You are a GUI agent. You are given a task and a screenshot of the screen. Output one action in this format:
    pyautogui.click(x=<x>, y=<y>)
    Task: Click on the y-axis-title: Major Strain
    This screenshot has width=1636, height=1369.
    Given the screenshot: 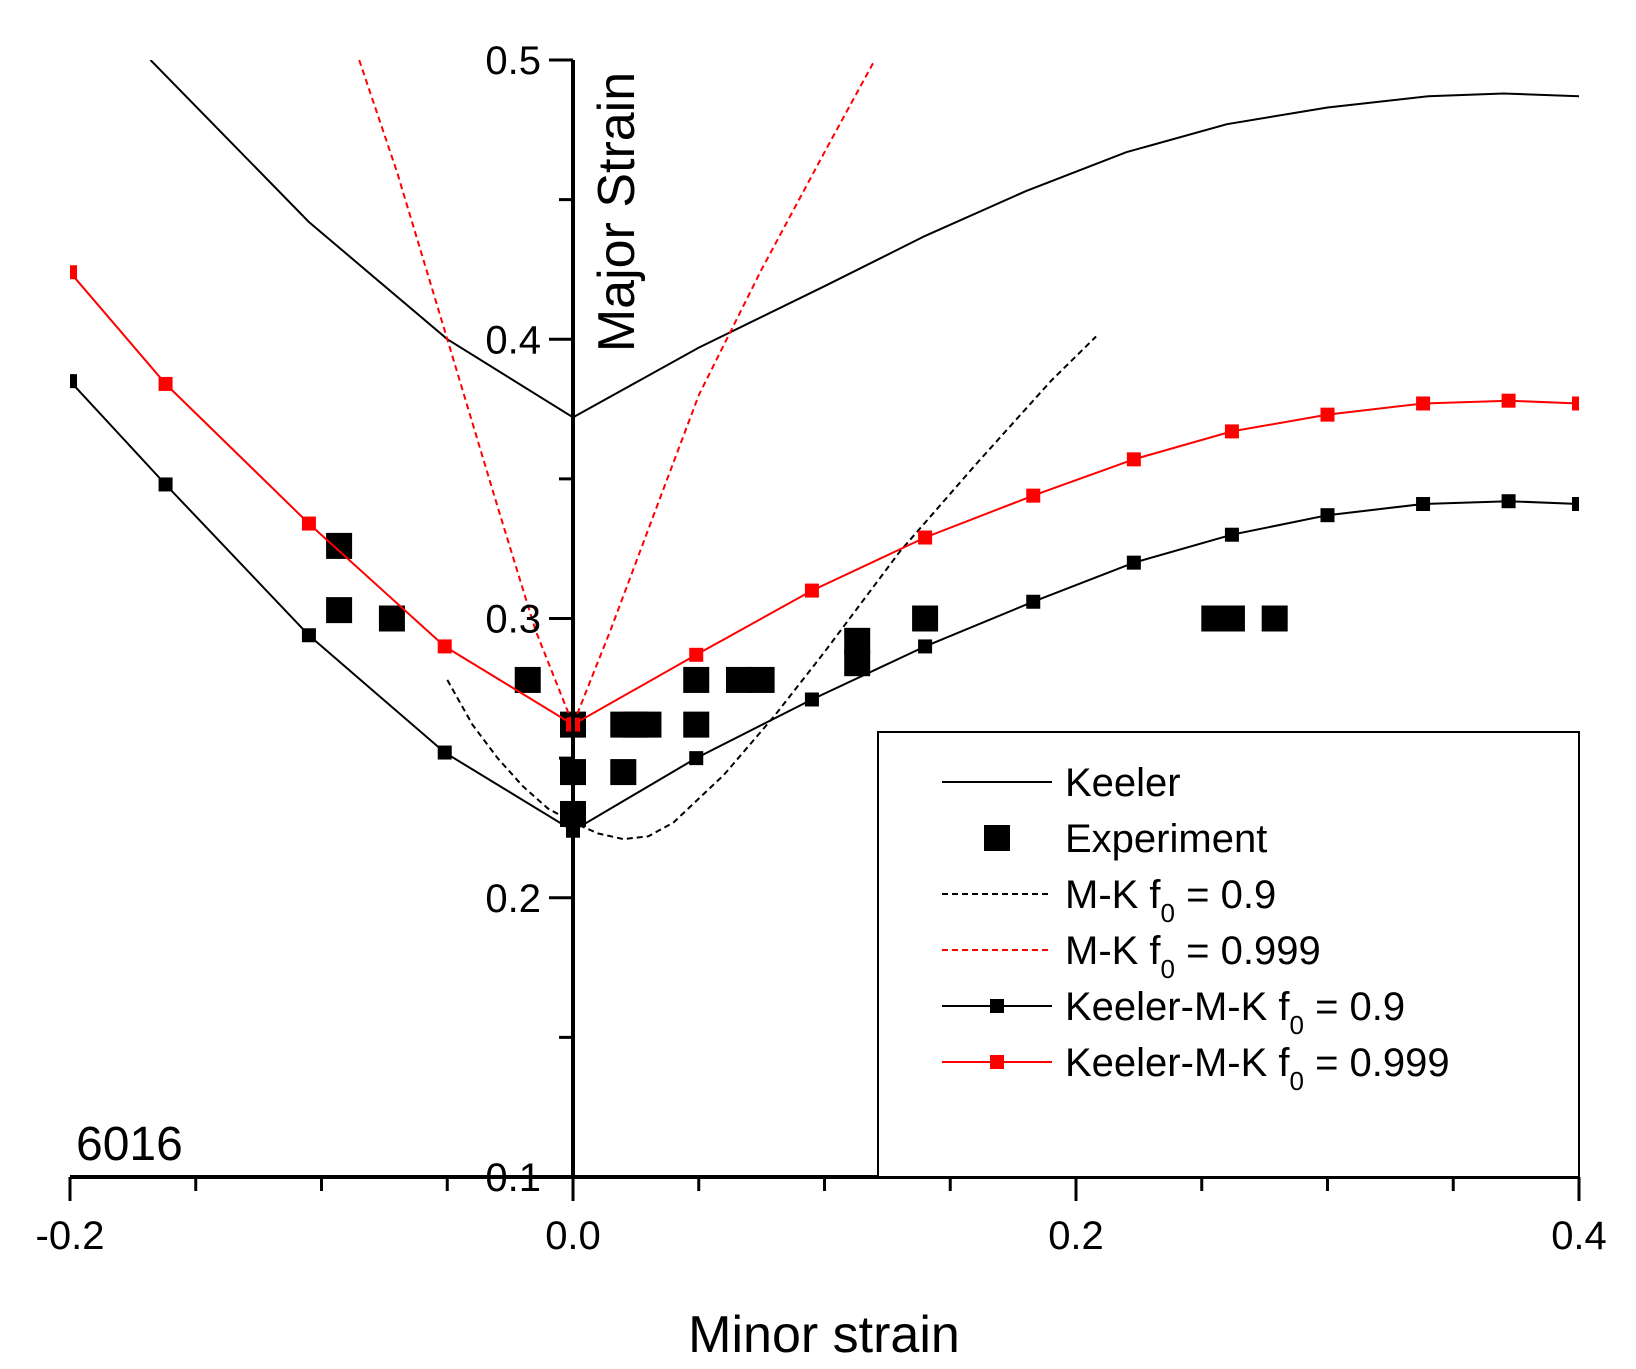 What is the action you would take?
    pyautogui.click(x=617, y=212)
    